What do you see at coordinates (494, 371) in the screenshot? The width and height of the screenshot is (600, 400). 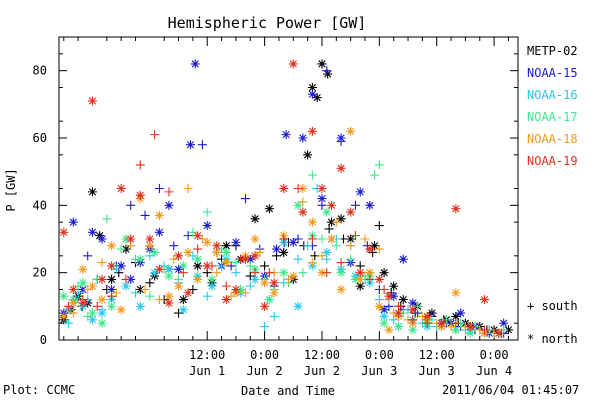 I see `x-tick-label-date: Jun 4` at bounding box center [494, 371].